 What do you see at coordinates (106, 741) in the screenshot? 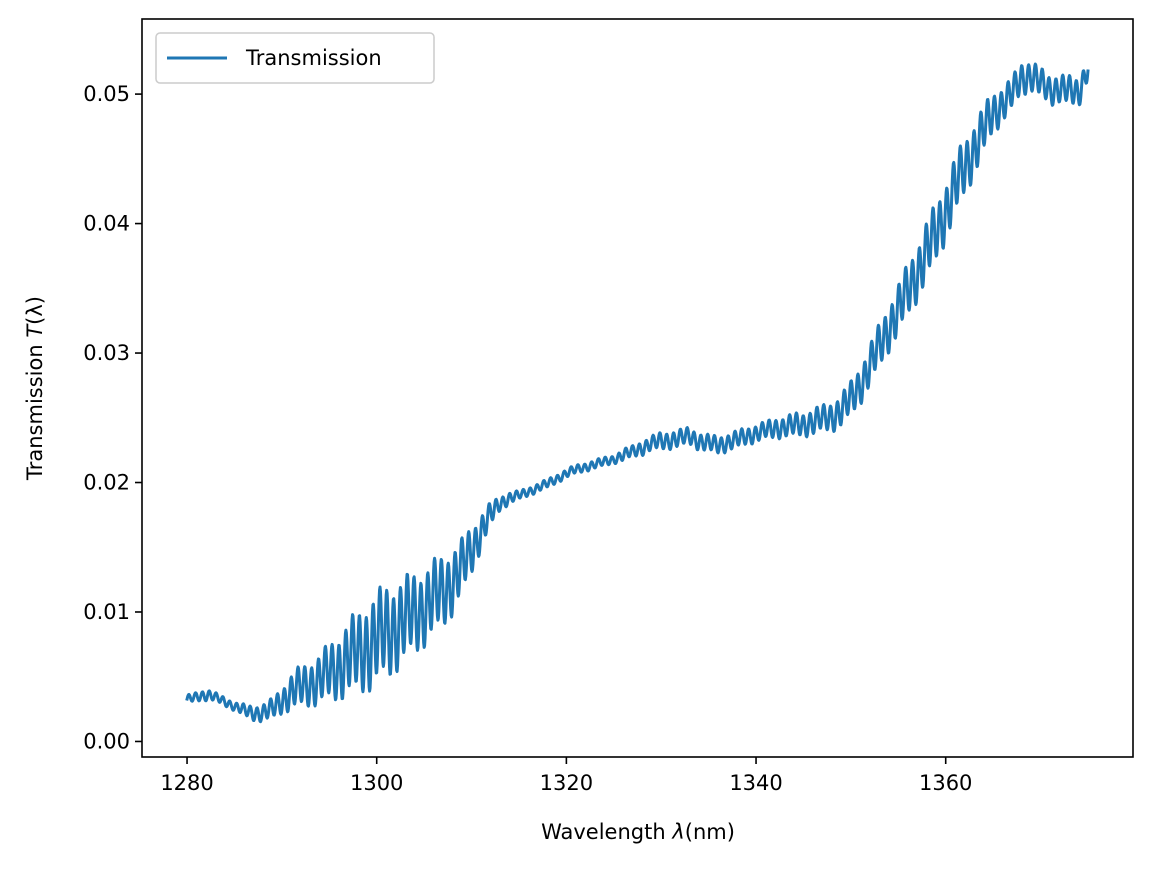
I see `y-tick-label: 0.00` at bounding box center [106, 741].